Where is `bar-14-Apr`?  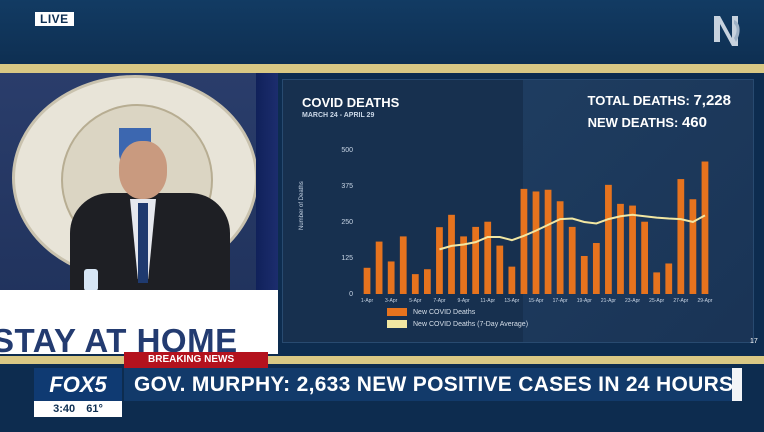
bar-14-Apr is located at coordinates (524, 241).